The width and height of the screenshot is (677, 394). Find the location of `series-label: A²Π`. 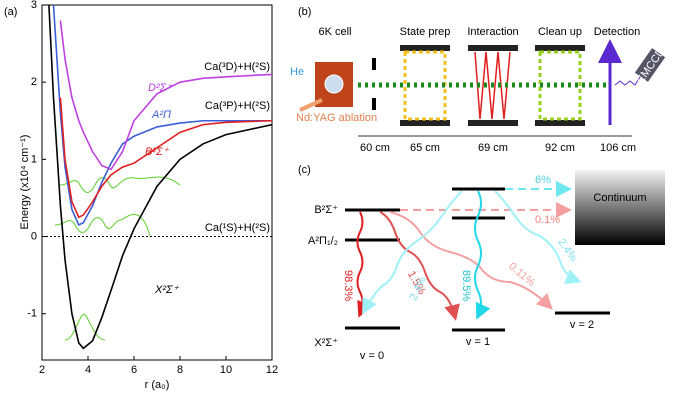

series-label: A²Π is located at coordinates (161, 115).